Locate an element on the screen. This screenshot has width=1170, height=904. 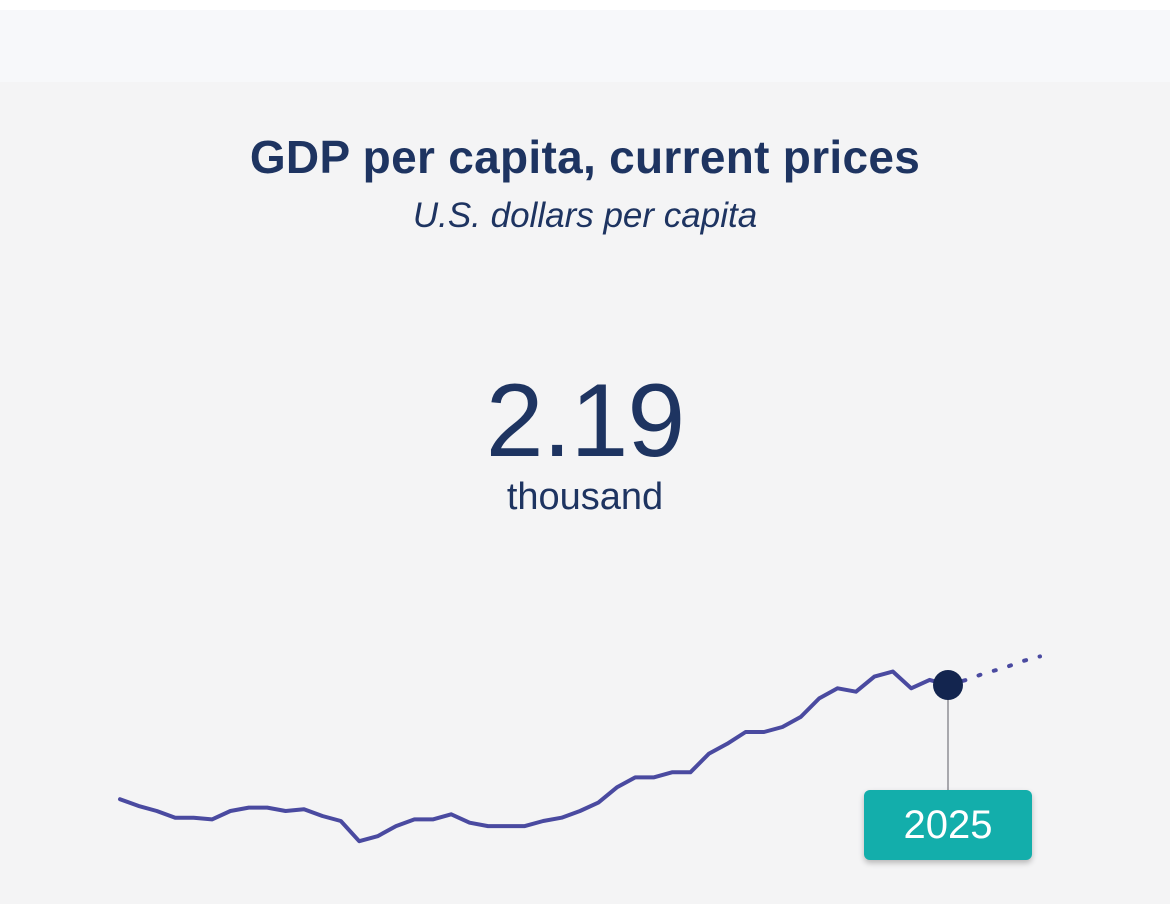
historical-series-line is located at coordinates (534, 756).